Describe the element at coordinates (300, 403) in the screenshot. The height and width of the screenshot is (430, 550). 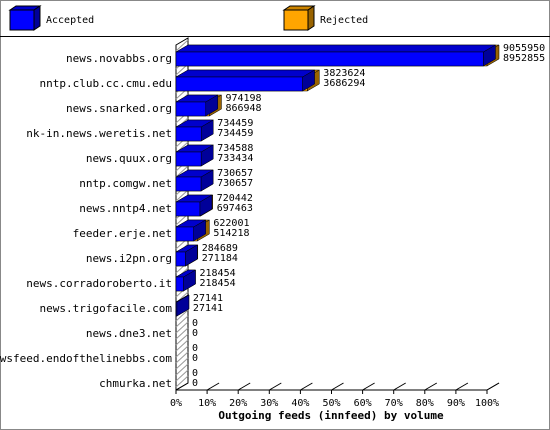
I see `x-tick-label: 40%` at that location.